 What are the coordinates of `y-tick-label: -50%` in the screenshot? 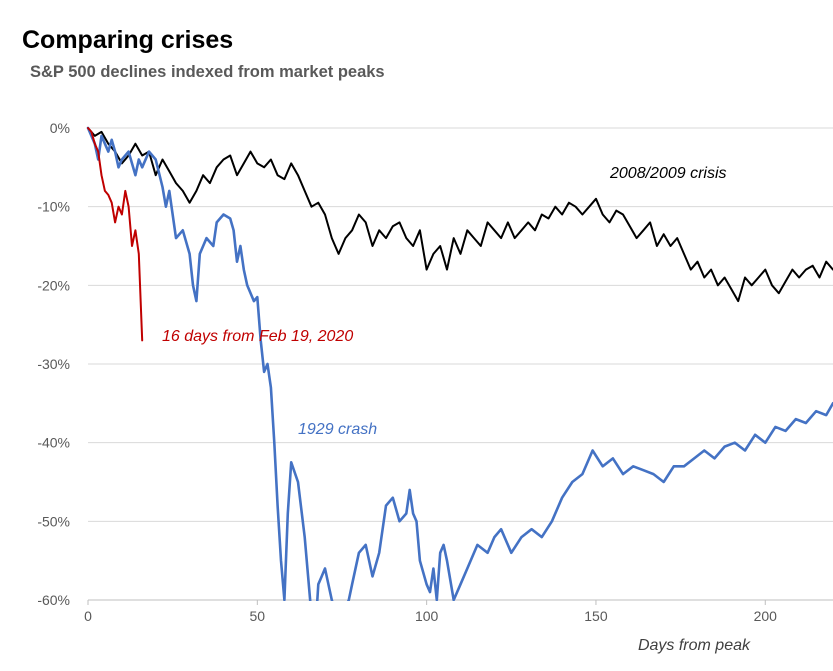 It's located at (53, 521).